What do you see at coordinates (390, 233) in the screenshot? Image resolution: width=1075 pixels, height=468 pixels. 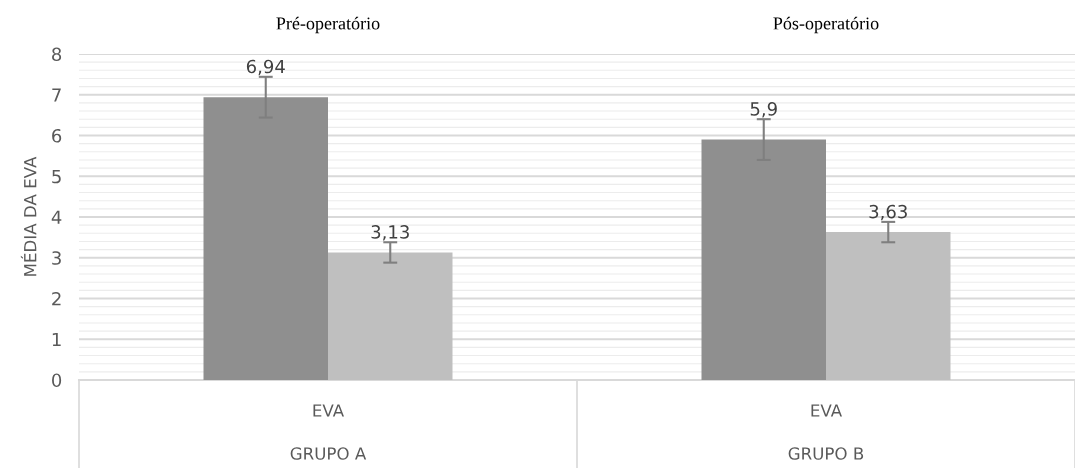 I see `data-label: 3,13` at bounding box center [390, 233].